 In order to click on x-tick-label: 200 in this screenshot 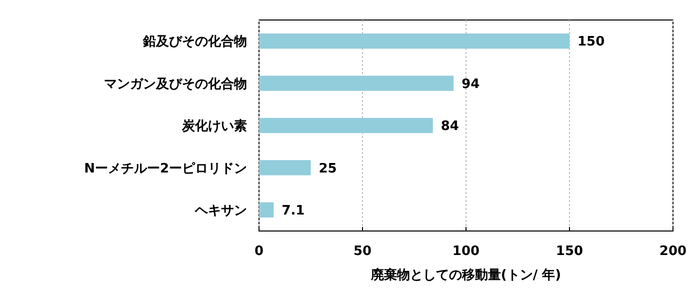, I will do `click(673, 251)`.